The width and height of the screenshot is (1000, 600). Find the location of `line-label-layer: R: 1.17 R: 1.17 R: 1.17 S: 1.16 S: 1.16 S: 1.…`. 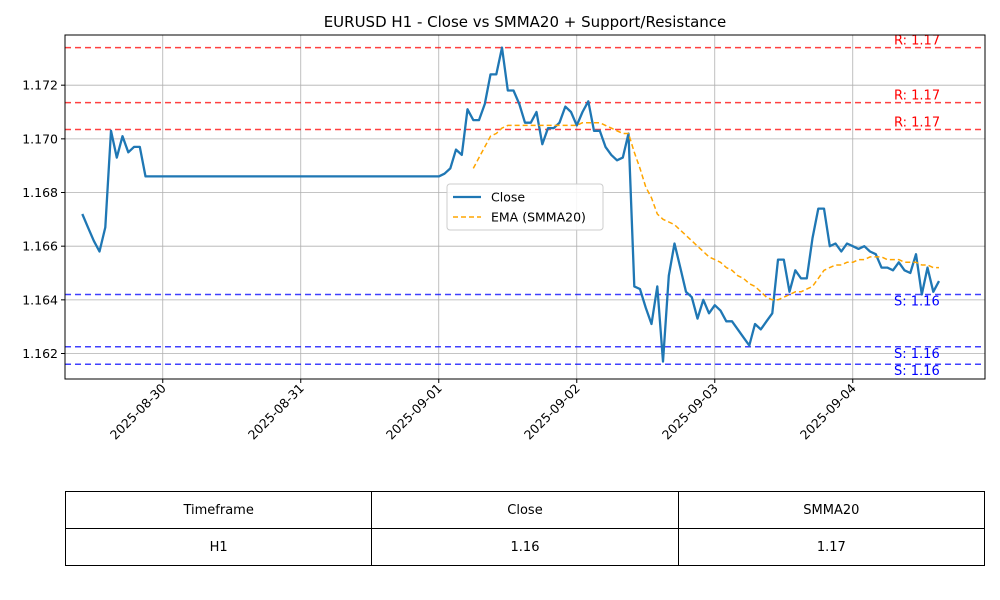

line-label-layer: R: 1.17 R: 1.17 R: 1.17 S: 1.16 S: 1.16 S: 1.… is located at coordinates (917, 207).